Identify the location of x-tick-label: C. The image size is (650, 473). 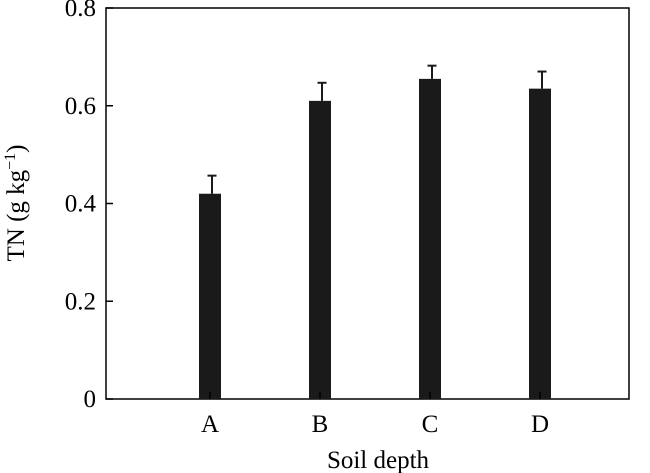
(430, 424).